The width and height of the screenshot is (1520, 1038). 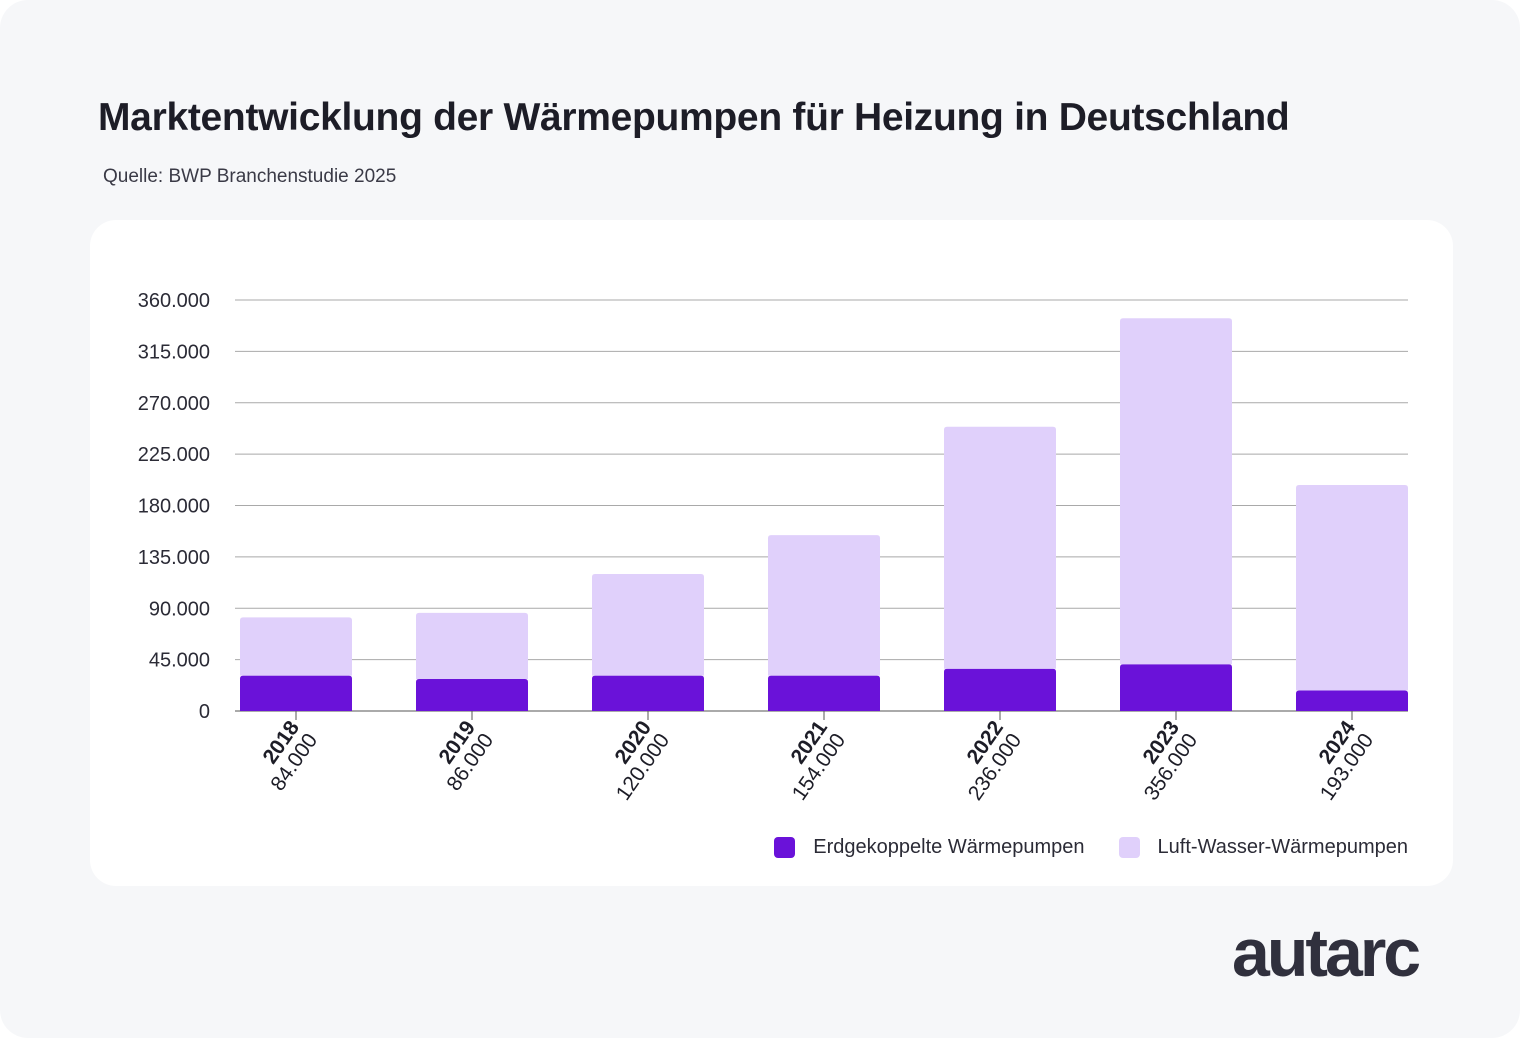 I want to click on x-tick-label: 2021154.000, so click(x=810, y=760).